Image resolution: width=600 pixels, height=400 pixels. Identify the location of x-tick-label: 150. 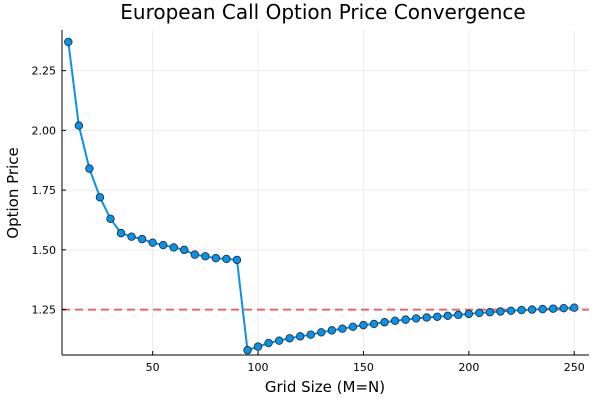
(363, 367).